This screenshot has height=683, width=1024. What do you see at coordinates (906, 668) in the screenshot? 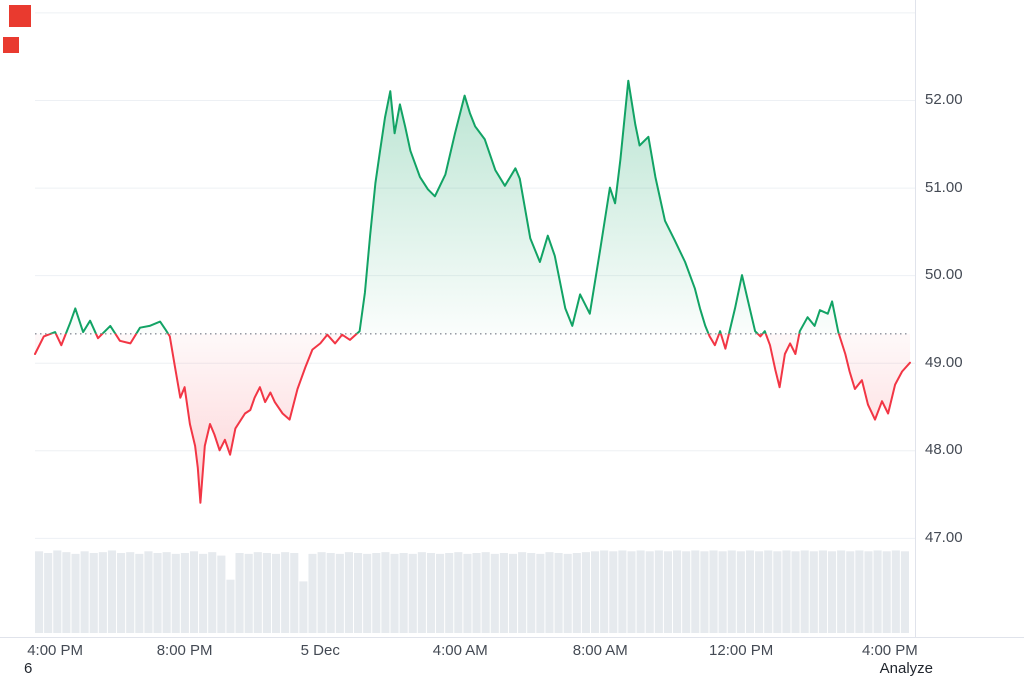
I see `analyze-link: Analyze` at bounding box center [906, 668].